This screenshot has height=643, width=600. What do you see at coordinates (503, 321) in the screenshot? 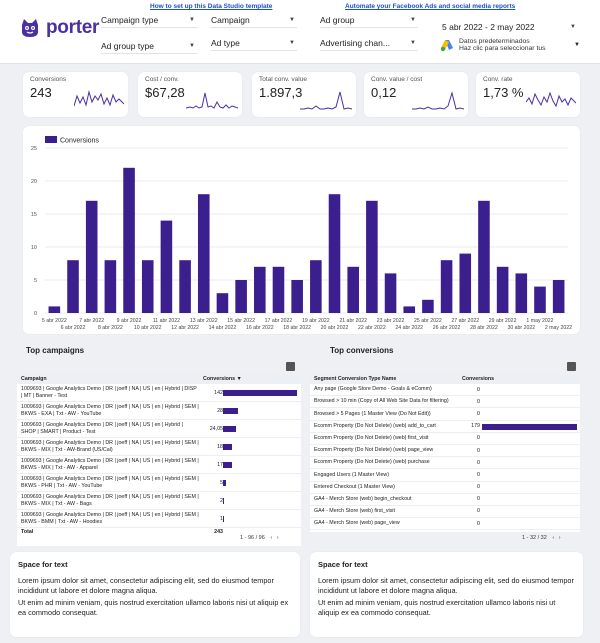
I see `x-tick-label: 29 abr 2022` at bounding box center [503, 321].